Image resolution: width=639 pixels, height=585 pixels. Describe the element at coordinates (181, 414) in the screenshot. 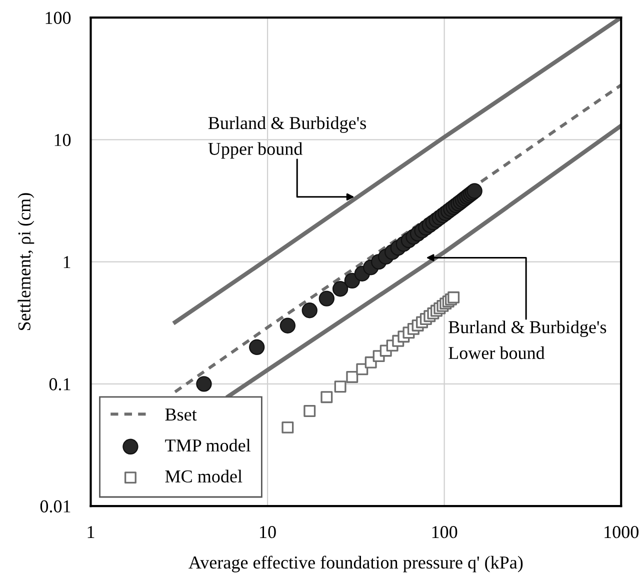

I see `legend-label: Bset` at that location.